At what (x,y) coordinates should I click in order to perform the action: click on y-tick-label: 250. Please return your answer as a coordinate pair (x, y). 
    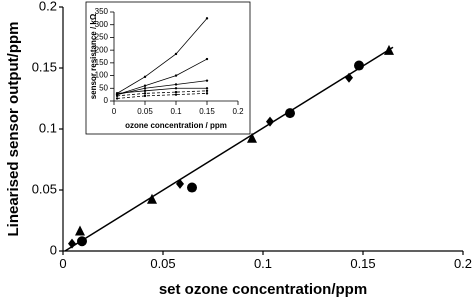
    Looking at the image, I should click on (102, 37).